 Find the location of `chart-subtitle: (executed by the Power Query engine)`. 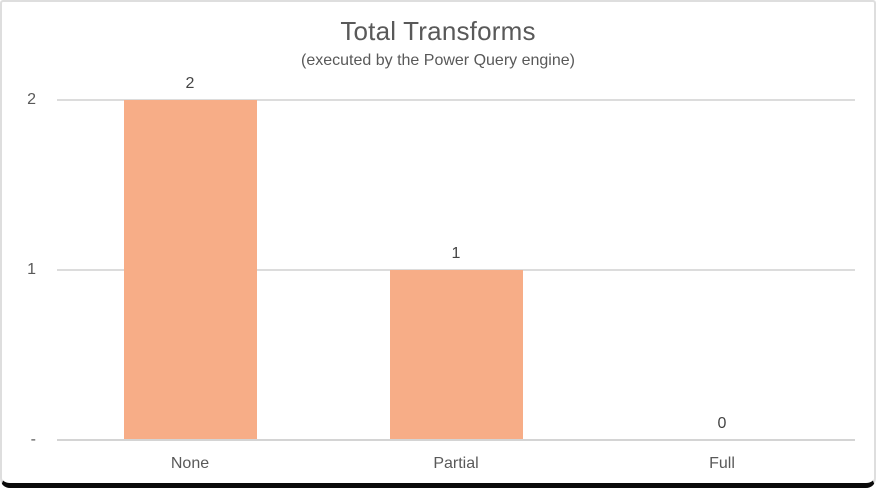

chart-subtitle: (executed by the Power Query engine) is located at coordinates (438, 60).